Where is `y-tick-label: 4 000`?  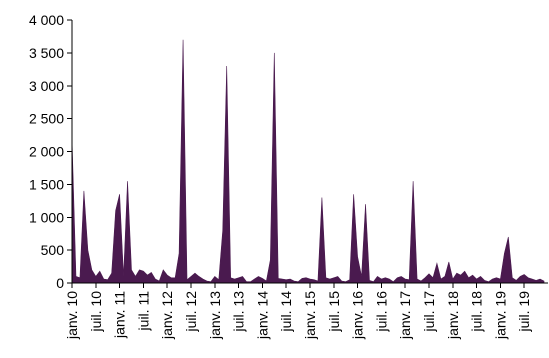
y-tick-label: 4 000 is located at coordinates (46, 20).